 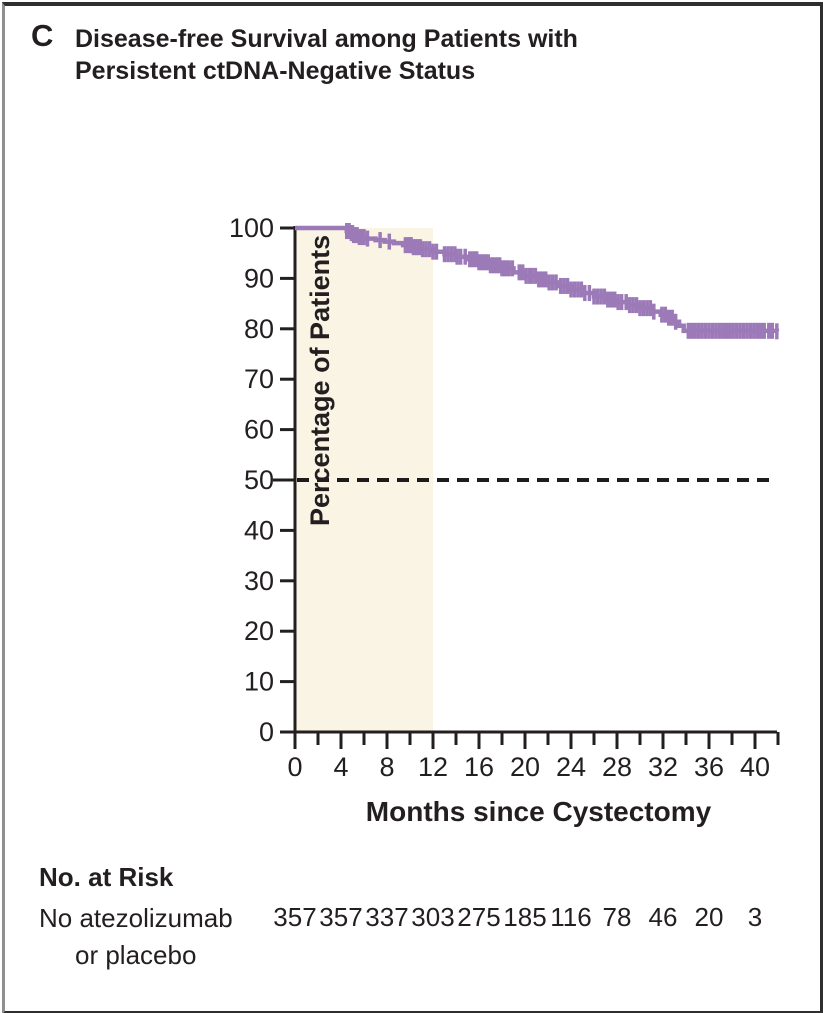 What do you see at coordinates (709, 767) in the screenshot?
I see `x-tick-label: 36` at bounding box center [709, 767].